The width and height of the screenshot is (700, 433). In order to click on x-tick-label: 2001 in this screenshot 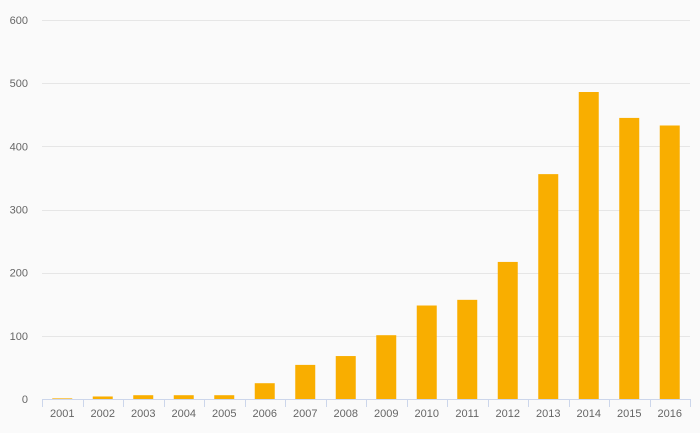, I will do `click(62, 414)`.